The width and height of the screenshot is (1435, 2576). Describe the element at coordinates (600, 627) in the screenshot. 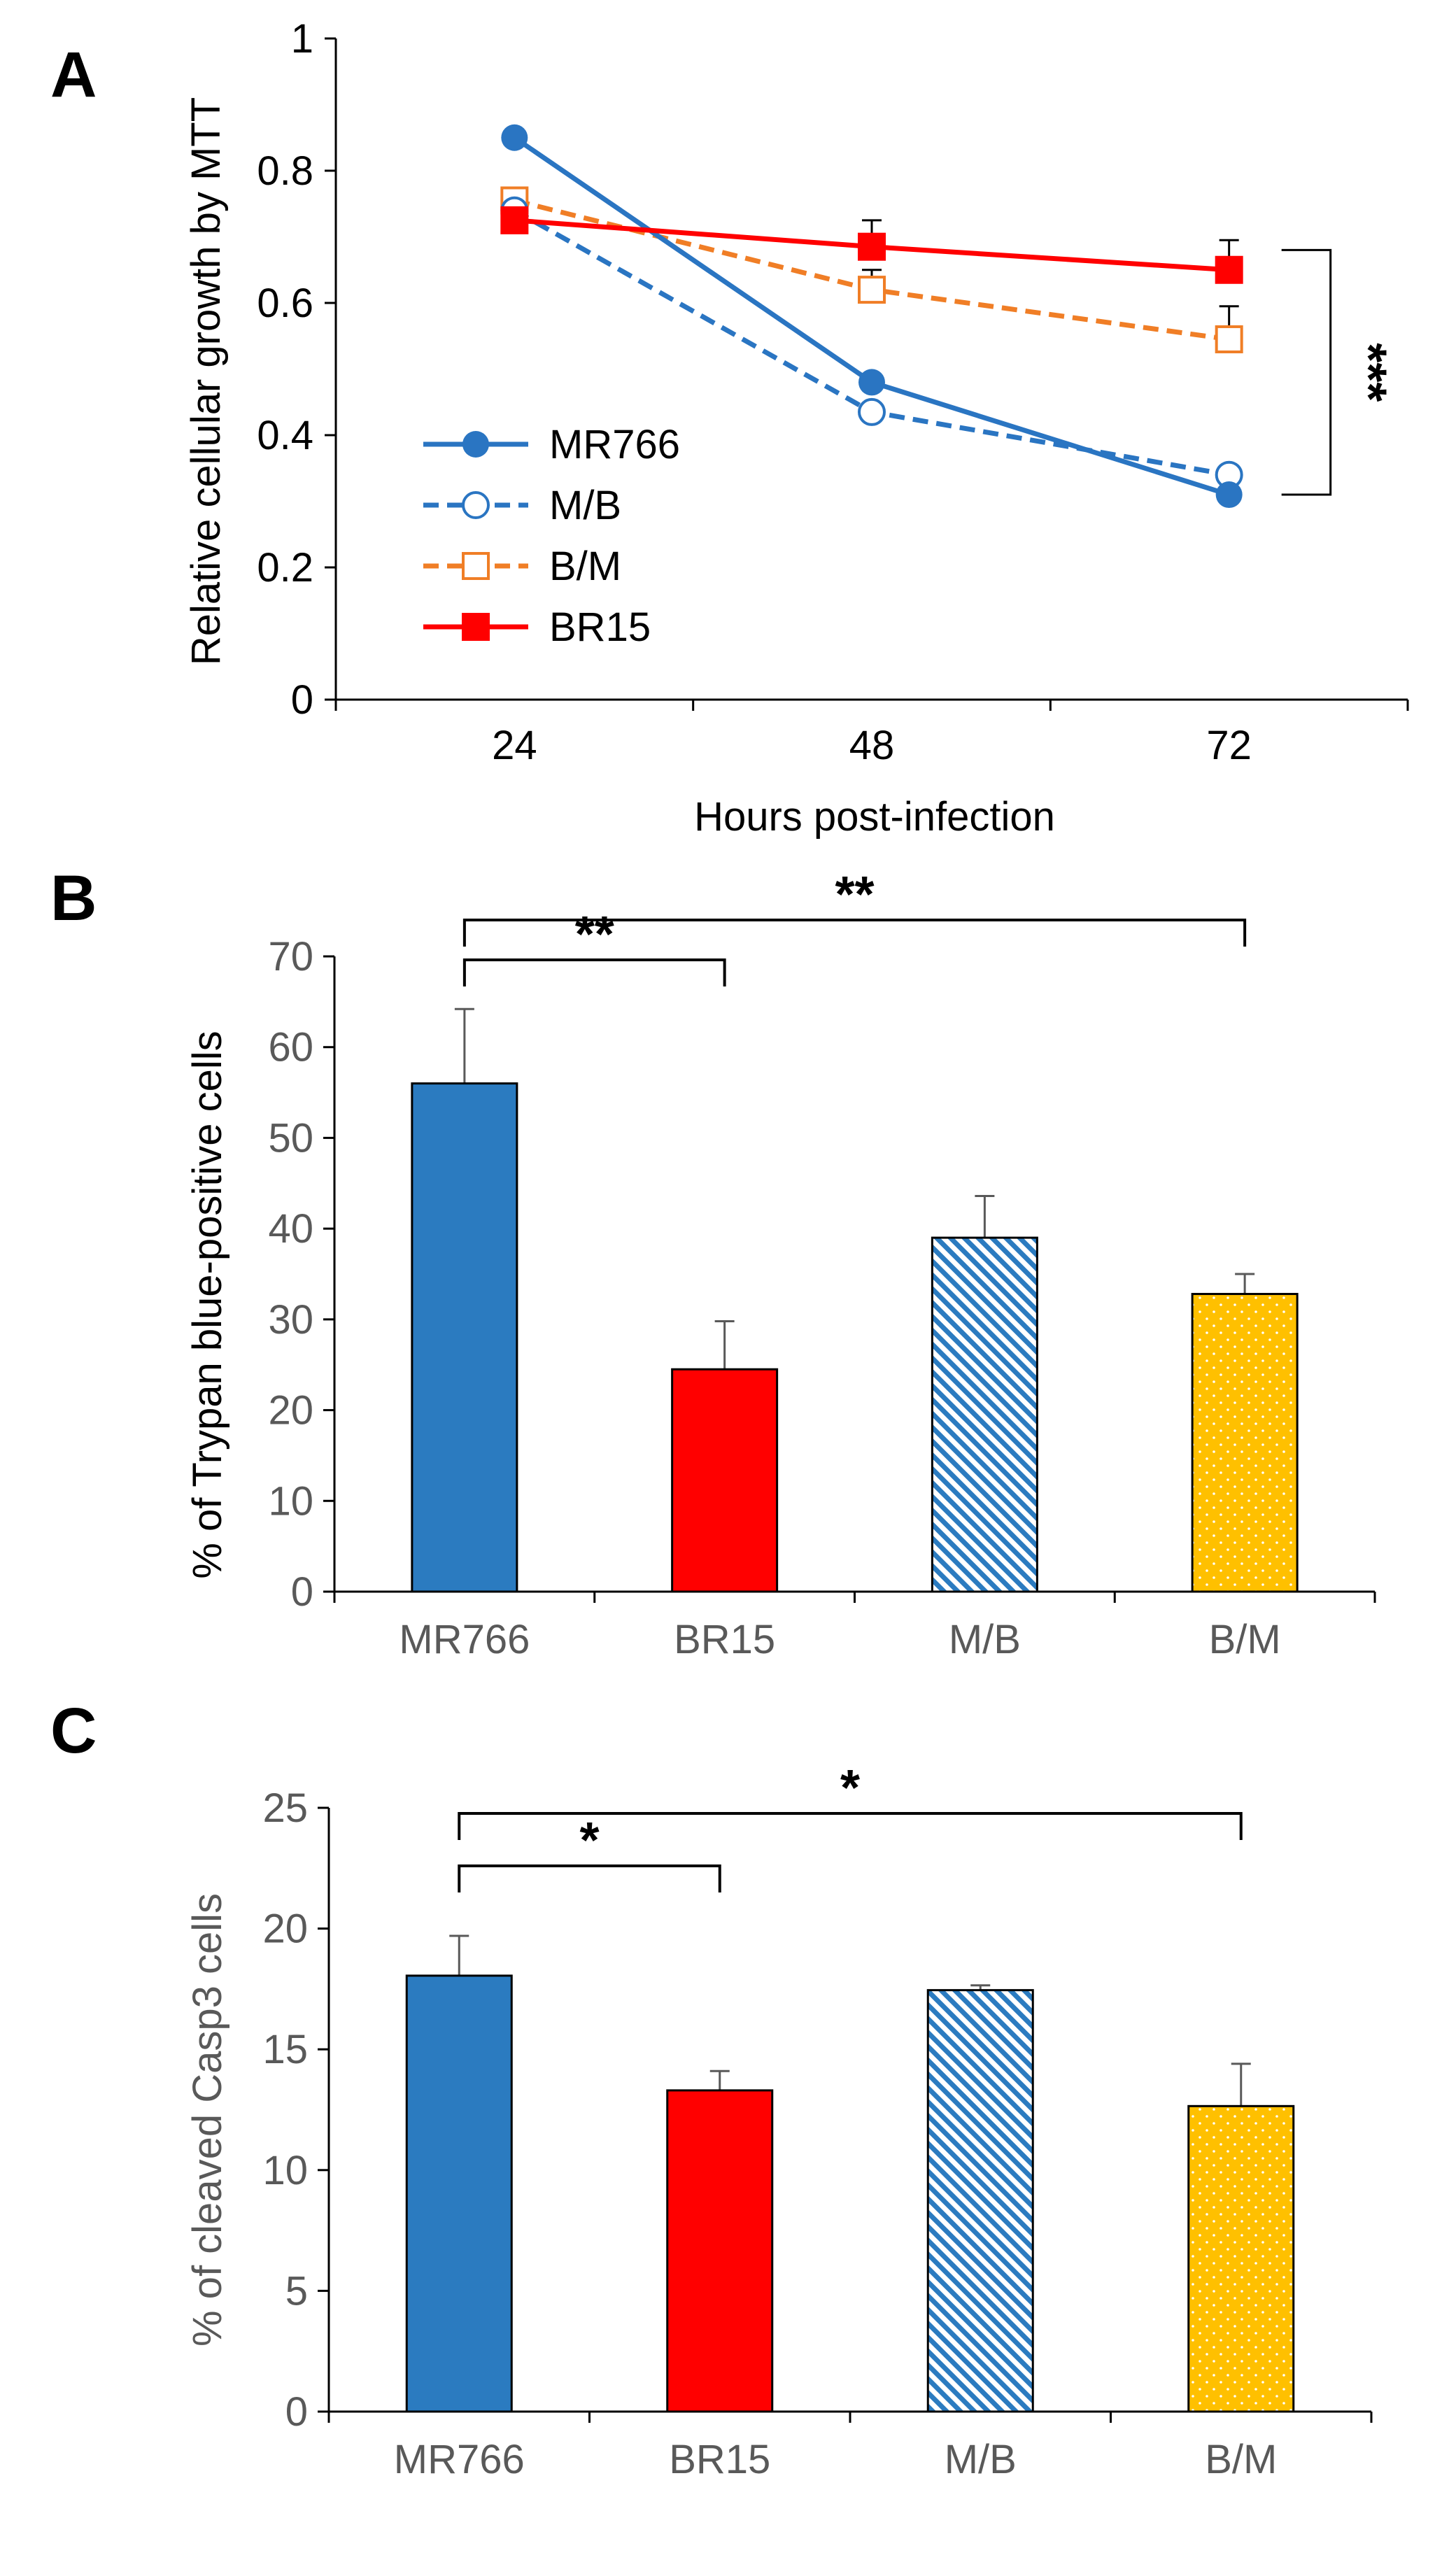

I see `panel-a-legend-label: BR15` at that location.